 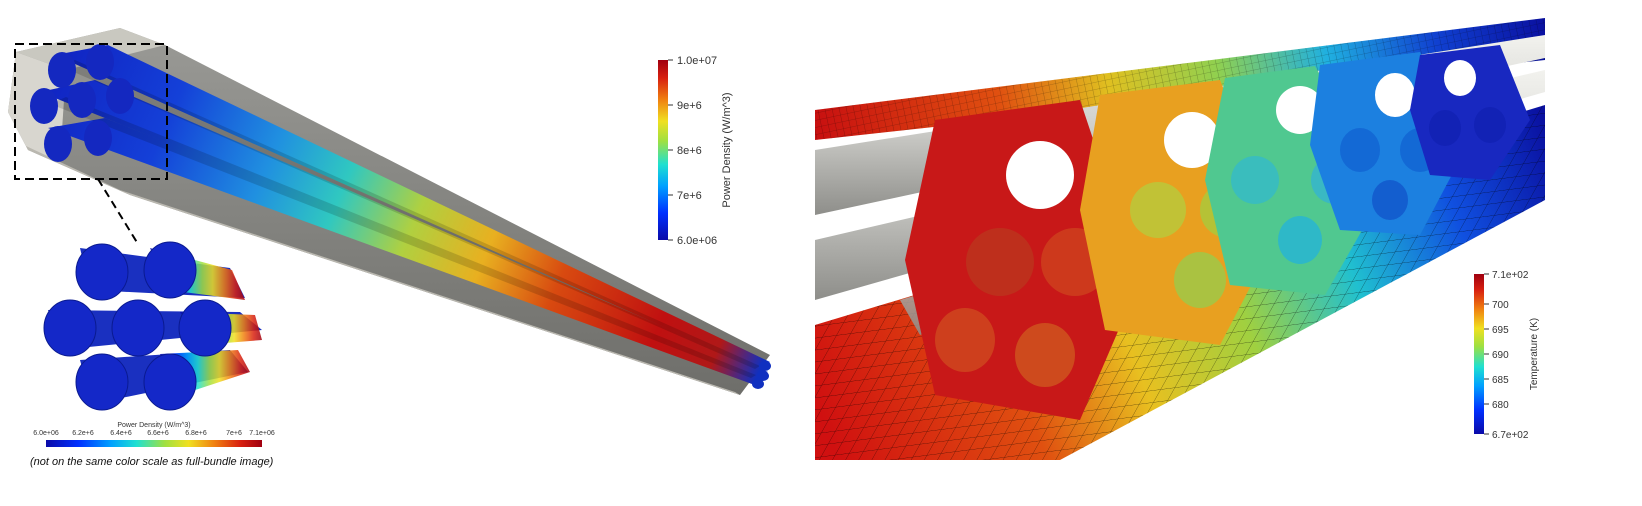 What do you see at coordinates (121, 433) in the screenshot?
I see `inset-tick-label: 6.4e+6` at bounding box center [121, 433].